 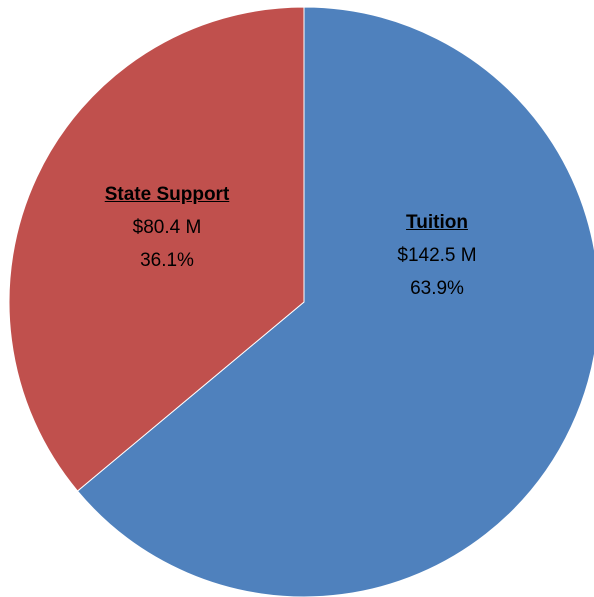 I want to click on value-label: $142.5 M, so click(x=437, y=255).